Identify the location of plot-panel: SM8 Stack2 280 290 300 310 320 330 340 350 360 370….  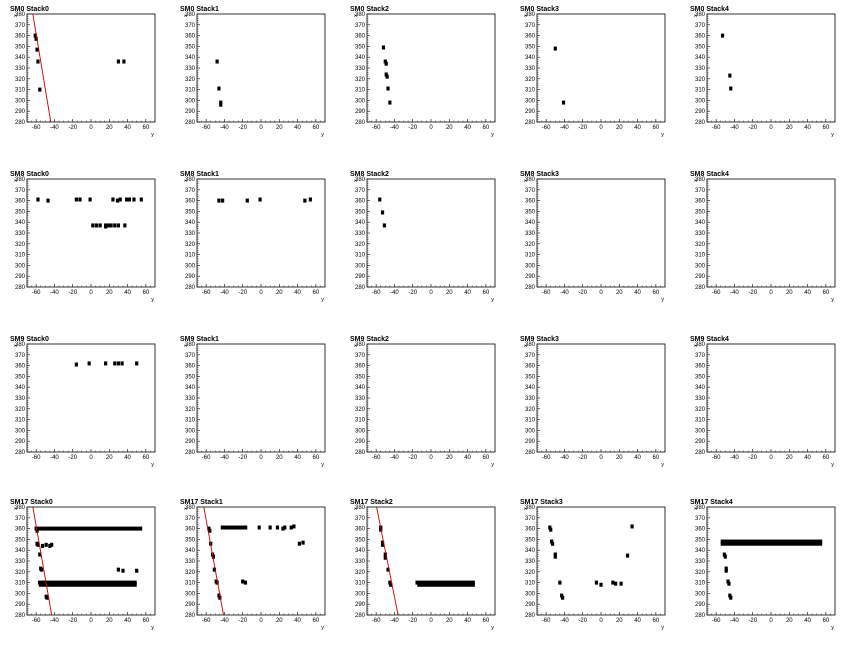
(425, 247).